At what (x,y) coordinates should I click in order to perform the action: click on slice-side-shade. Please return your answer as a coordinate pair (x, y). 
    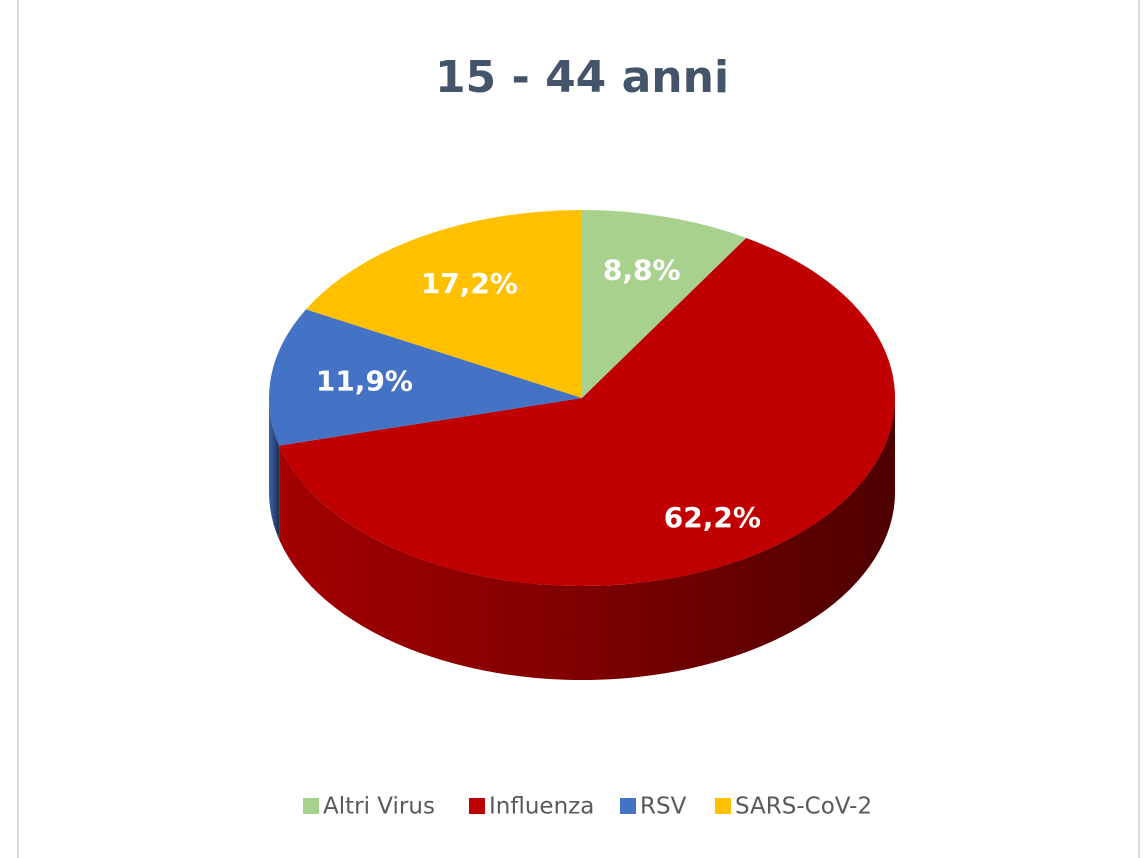
    Looking at the image, I should click on (274, 469).